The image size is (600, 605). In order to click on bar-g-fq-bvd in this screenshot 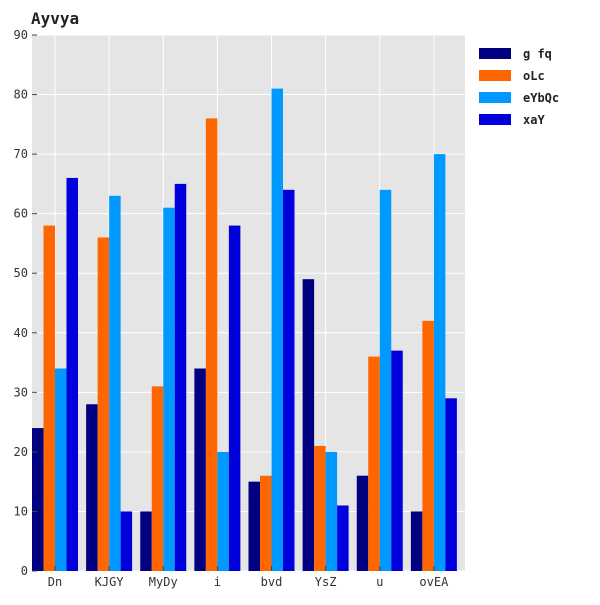, I will do `click(254, 526)`.